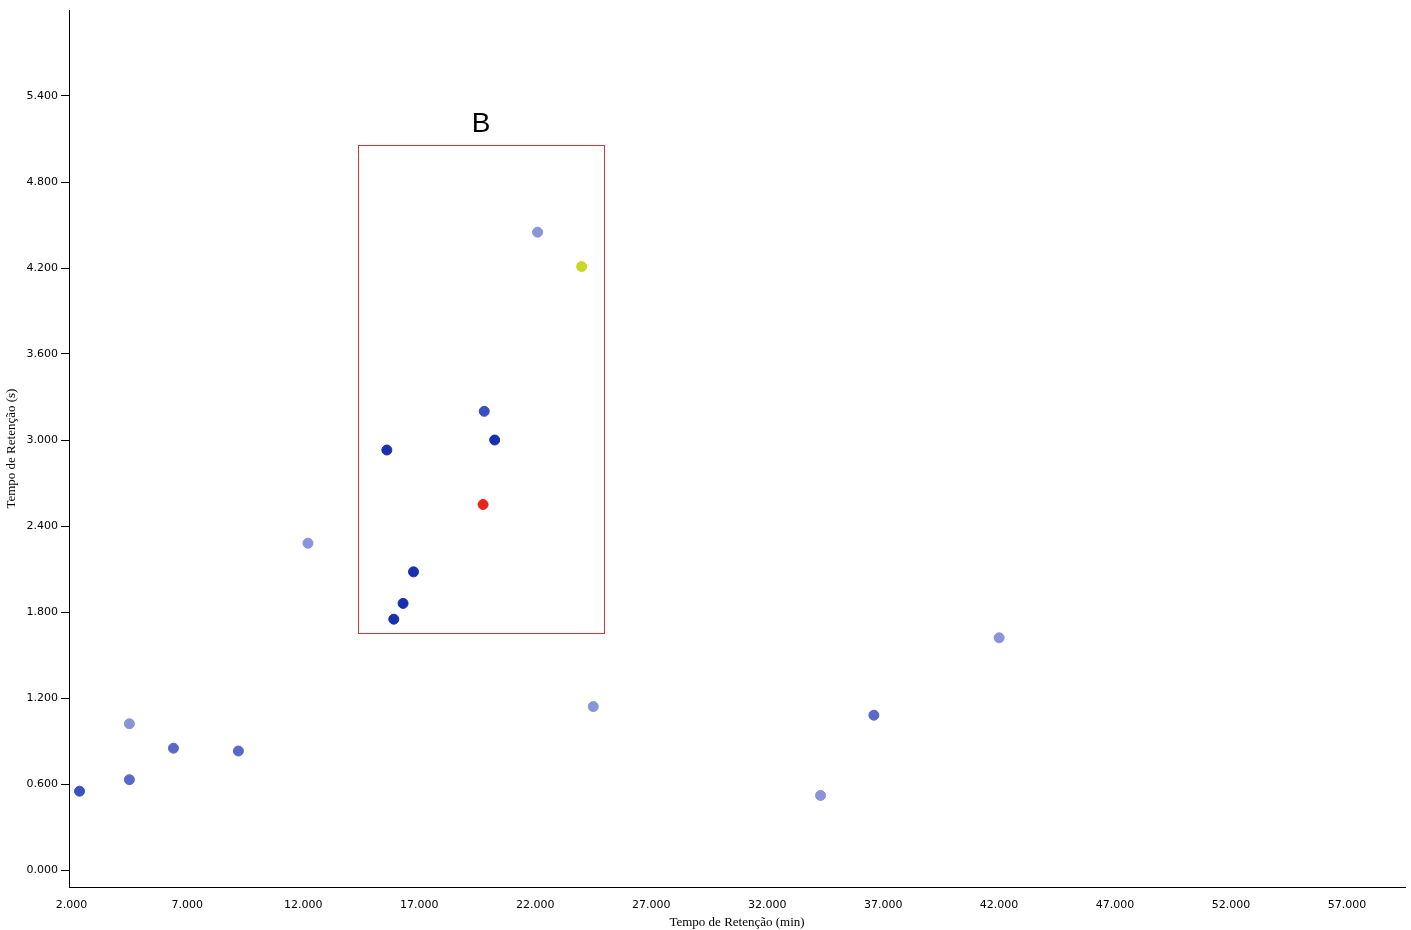 The height and width of the screenshot is (930, 1411). I want to click on x-tick-label: 7.000, so click(187, 904).